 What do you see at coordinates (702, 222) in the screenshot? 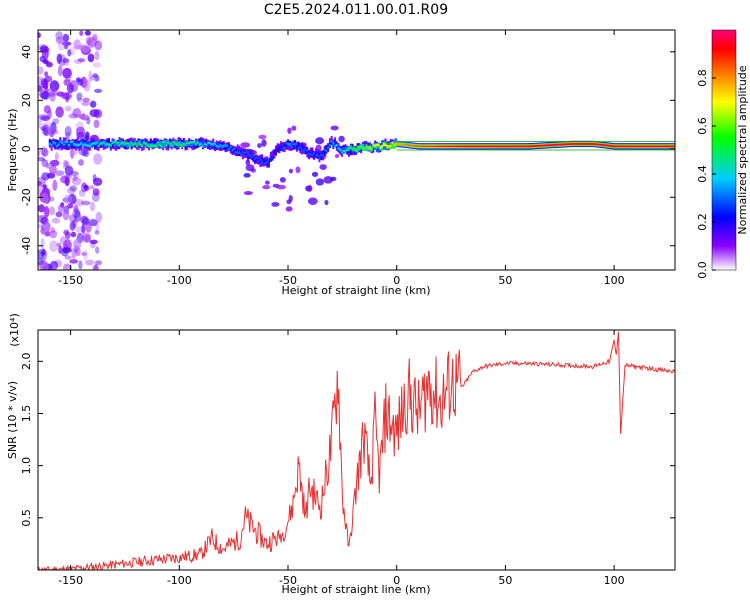
I see `colorbar-tick-label: 0.2` at bounding box center [702, 222].